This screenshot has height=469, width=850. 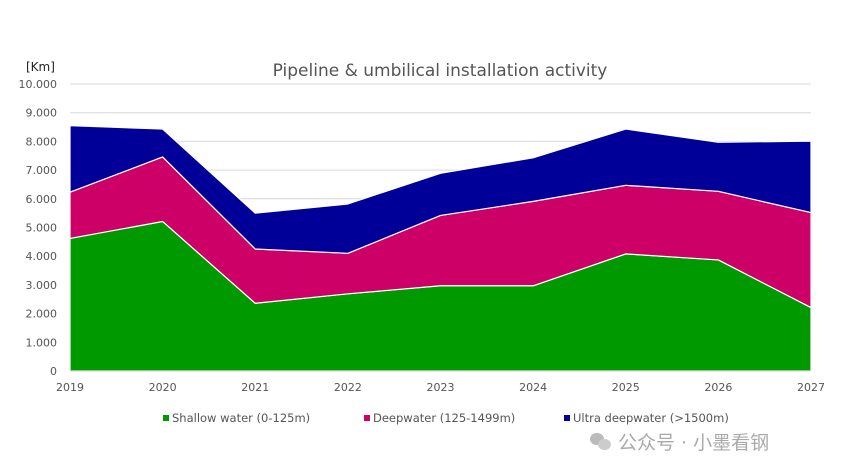 What do you see at coordinates (38, 84) in the screenshot?
I see `y-tick-label: 10.000` at bounding box center [38, 84].